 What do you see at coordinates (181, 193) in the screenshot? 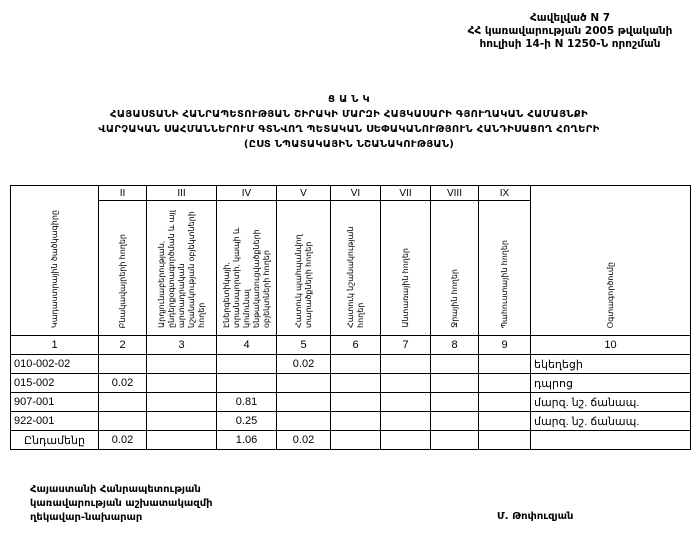
I see `roman-numeral: III` at bounding box center [181, 193].